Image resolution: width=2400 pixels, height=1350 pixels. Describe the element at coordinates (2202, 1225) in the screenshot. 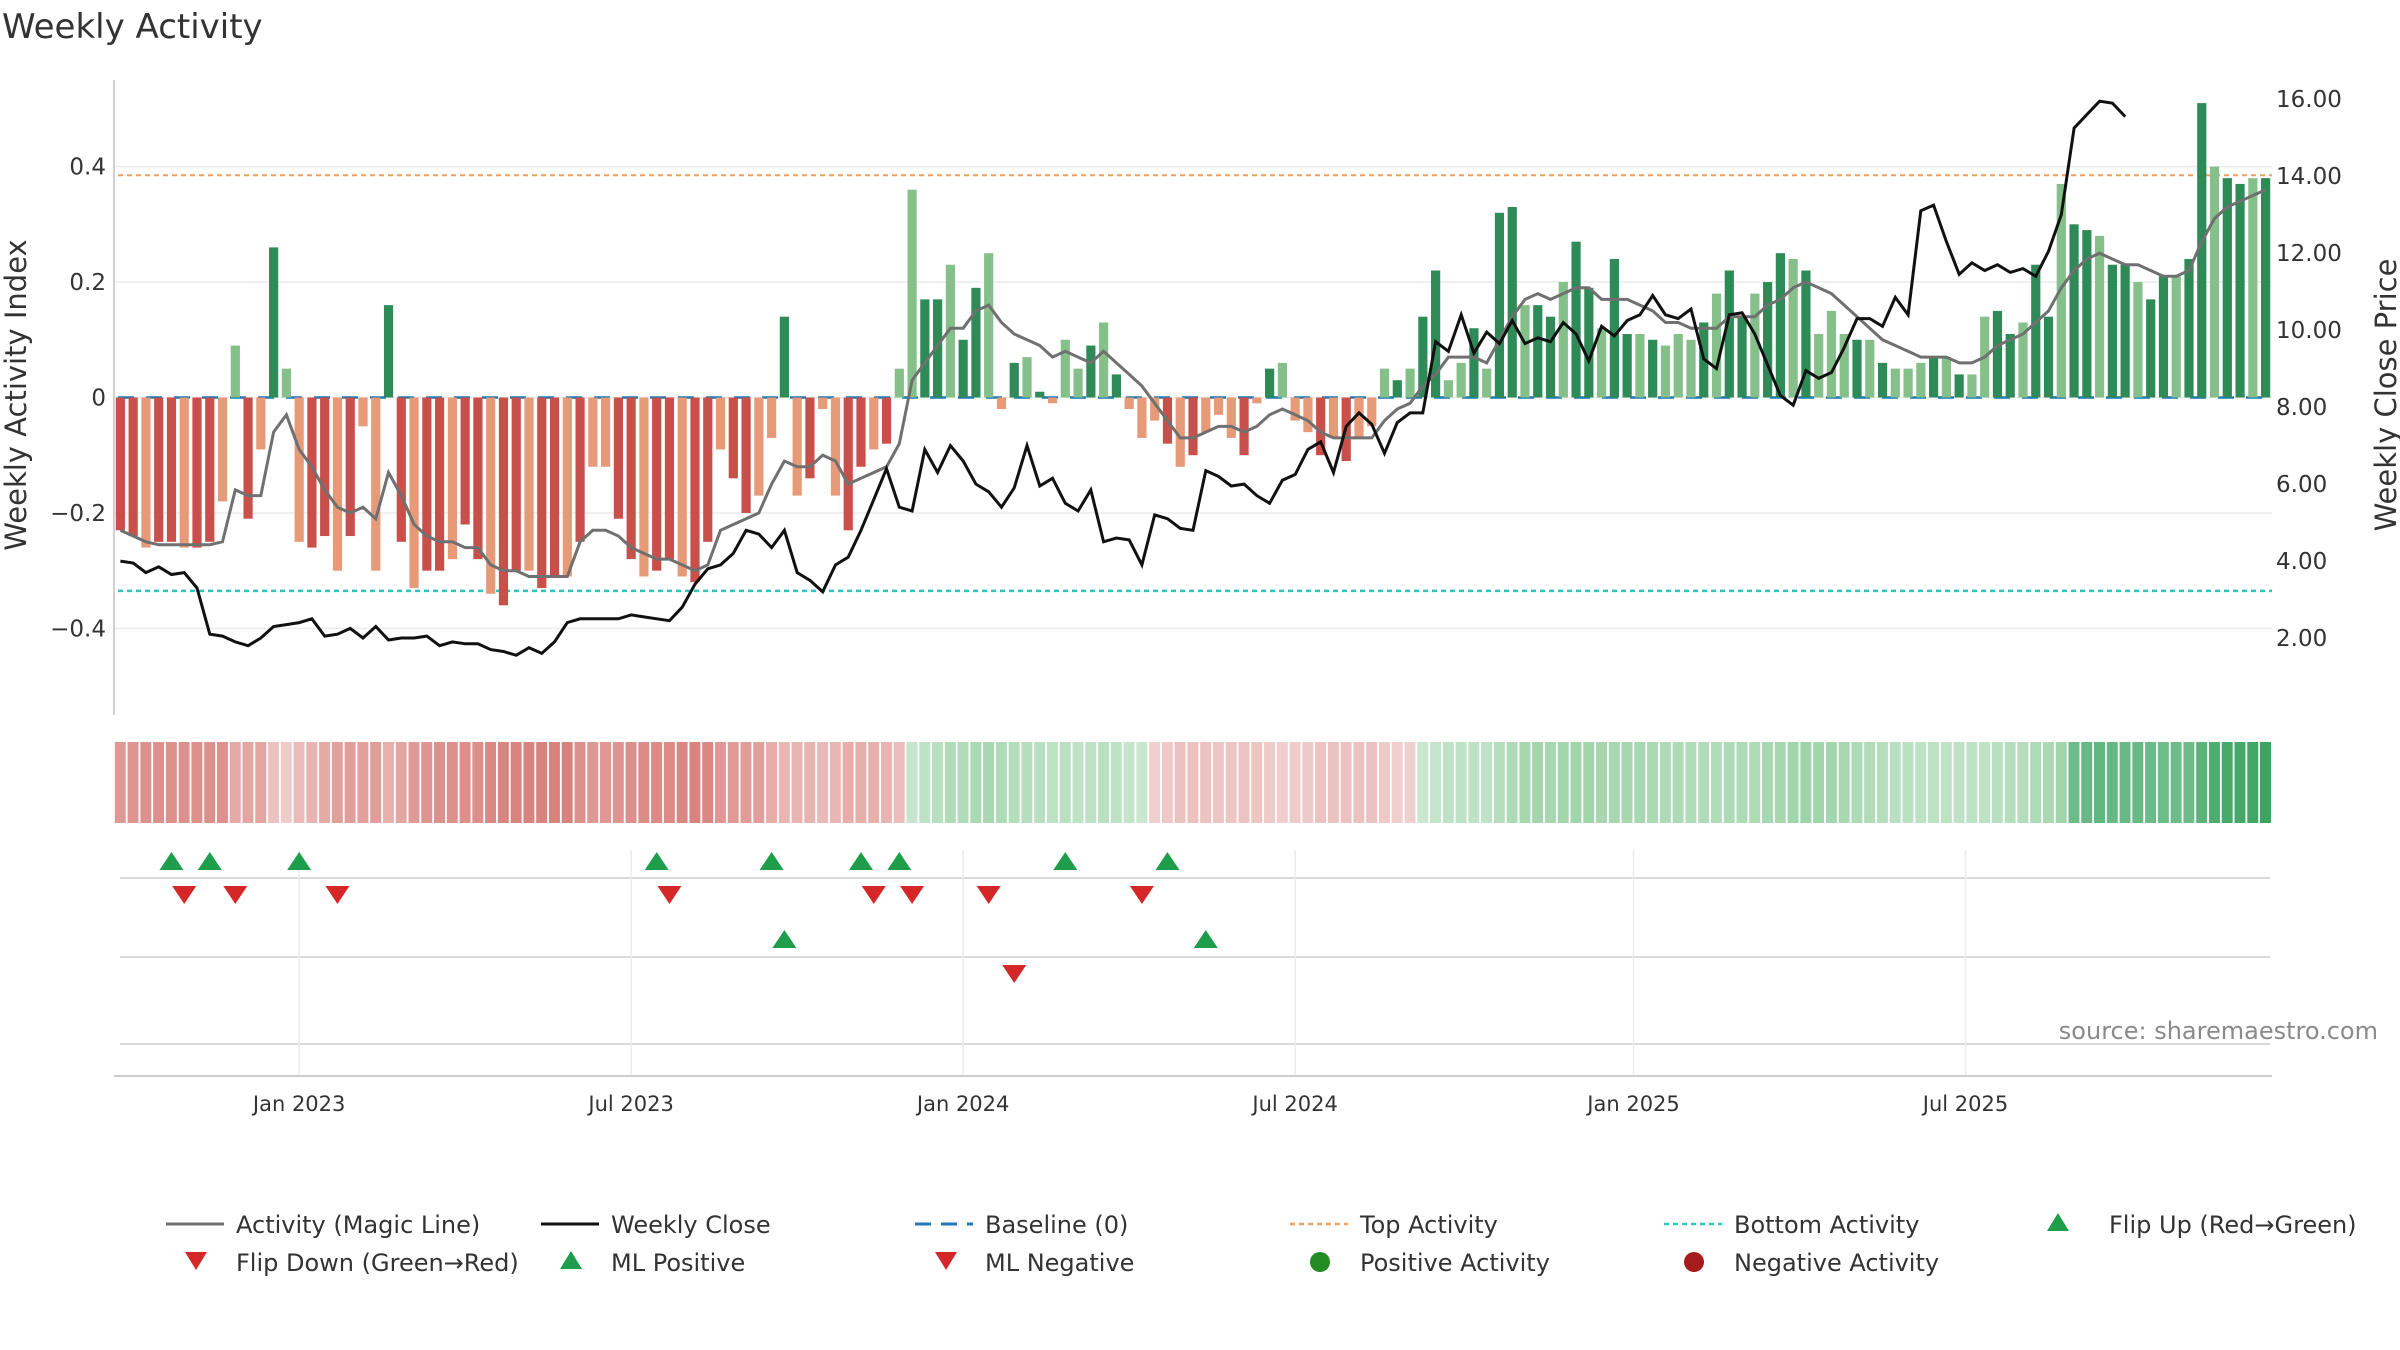

I see `legend-item-flip-up: Flip Up (Red→Green)` at that location.